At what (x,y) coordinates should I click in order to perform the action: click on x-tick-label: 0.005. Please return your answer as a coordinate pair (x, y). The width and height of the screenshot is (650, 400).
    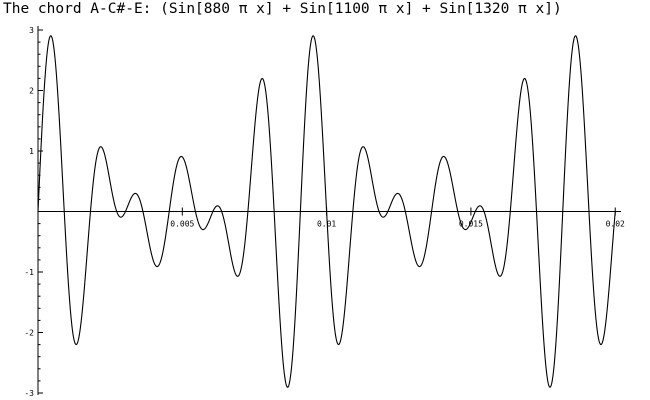
    Looking at the image, I should click on (182, 224).